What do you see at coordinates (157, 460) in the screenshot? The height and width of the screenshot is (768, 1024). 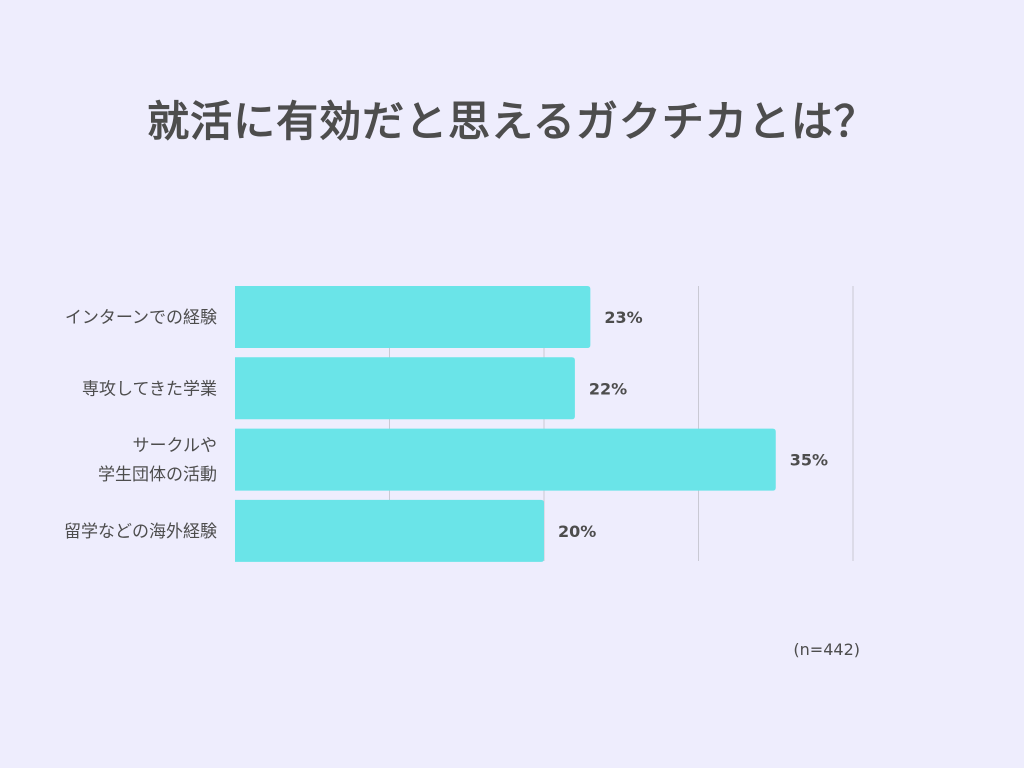 I see `category-label-2: サークルや学生団体の活動` at bounding box center [157, 460].